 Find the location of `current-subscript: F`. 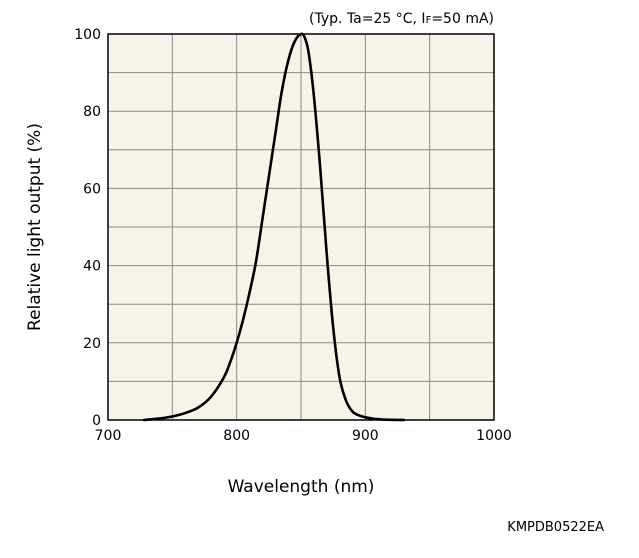

current-subscript: F is located at coordinates (429, 20).